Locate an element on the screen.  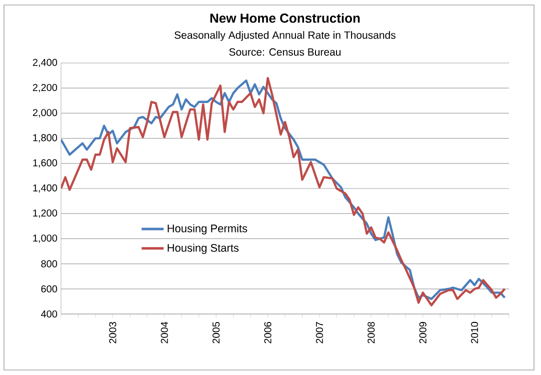
x-tick-label: 2003 is located at coordinates (112, 333).